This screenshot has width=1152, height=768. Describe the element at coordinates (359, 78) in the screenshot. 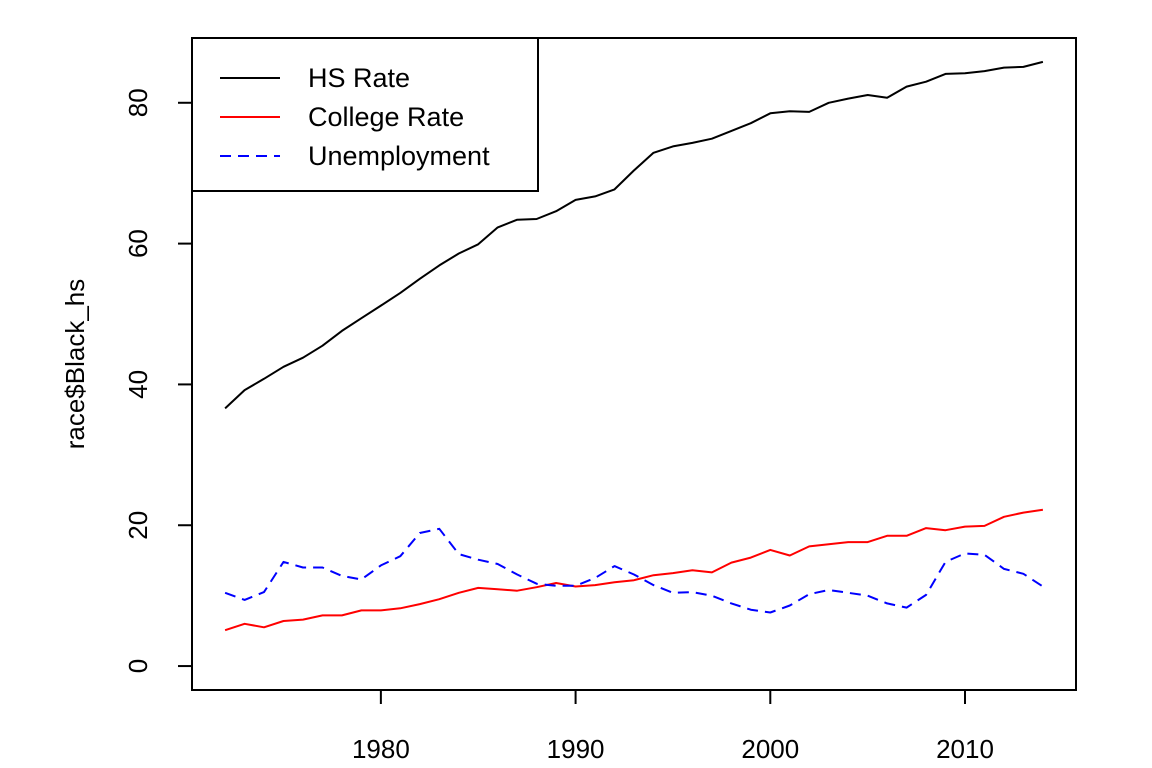

I see `legend-label: HS Rate` at that location.